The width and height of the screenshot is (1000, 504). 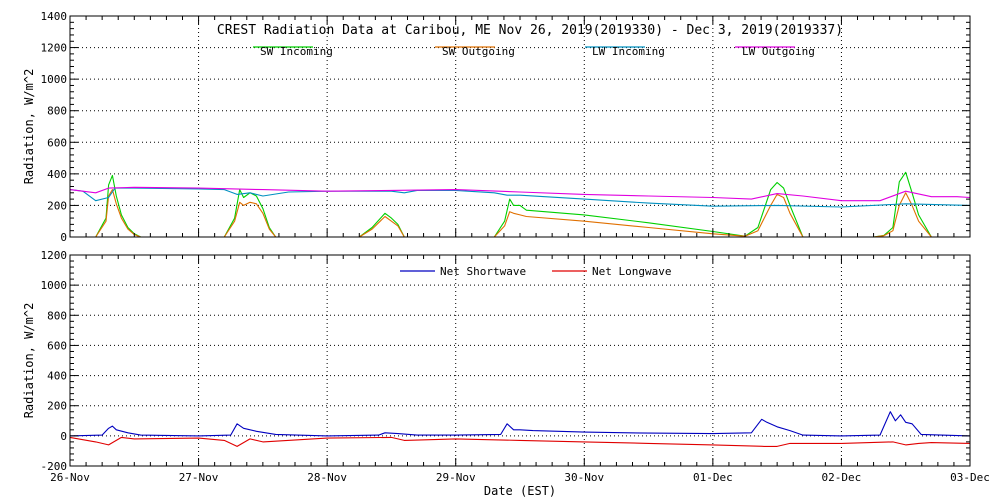 I want to click on top-y-tick-label: 400, so click(x=57, y=174).